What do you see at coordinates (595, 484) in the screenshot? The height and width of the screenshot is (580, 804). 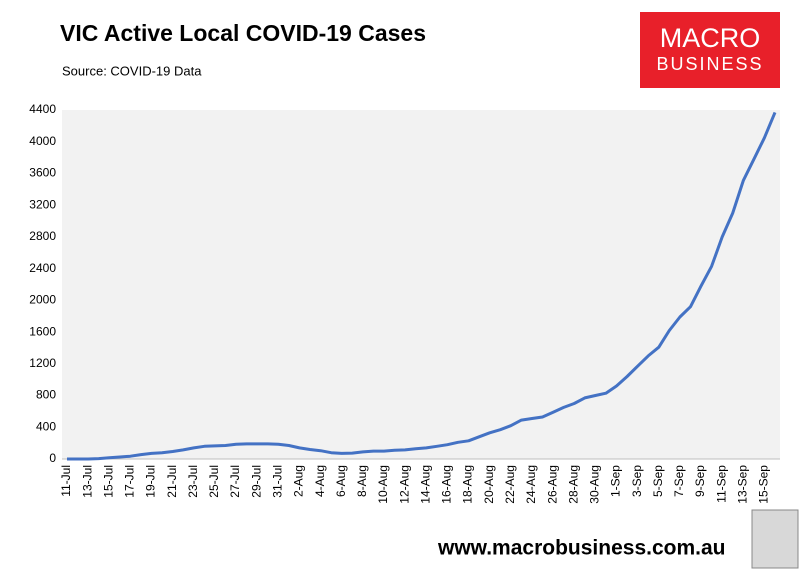 I see `x-tick-label: 30-Aug` at bounding box center [595, 484].